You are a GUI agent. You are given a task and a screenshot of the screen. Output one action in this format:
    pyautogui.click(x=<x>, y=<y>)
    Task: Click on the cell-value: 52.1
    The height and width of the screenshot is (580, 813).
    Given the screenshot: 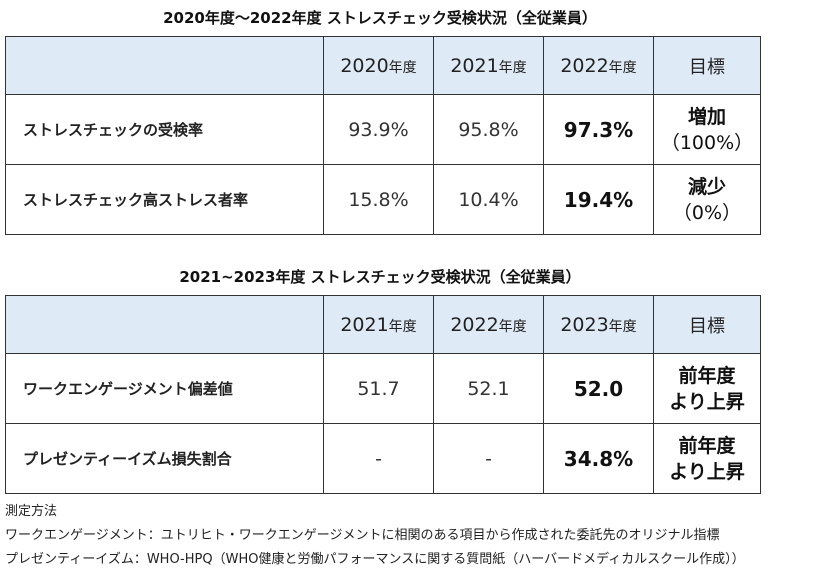 What is the action you would take?
    pyautogui.click(x=488, y=388)
    